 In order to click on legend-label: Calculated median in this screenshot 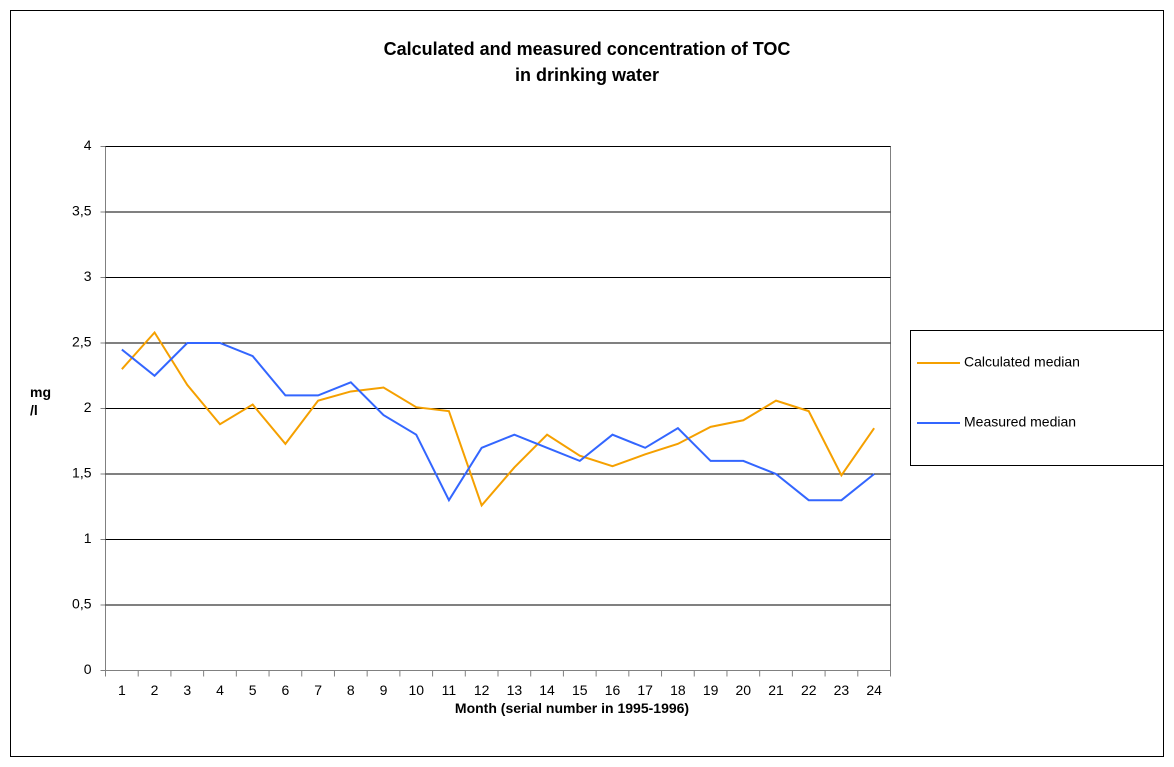, I will do `click(1022, 362)`.